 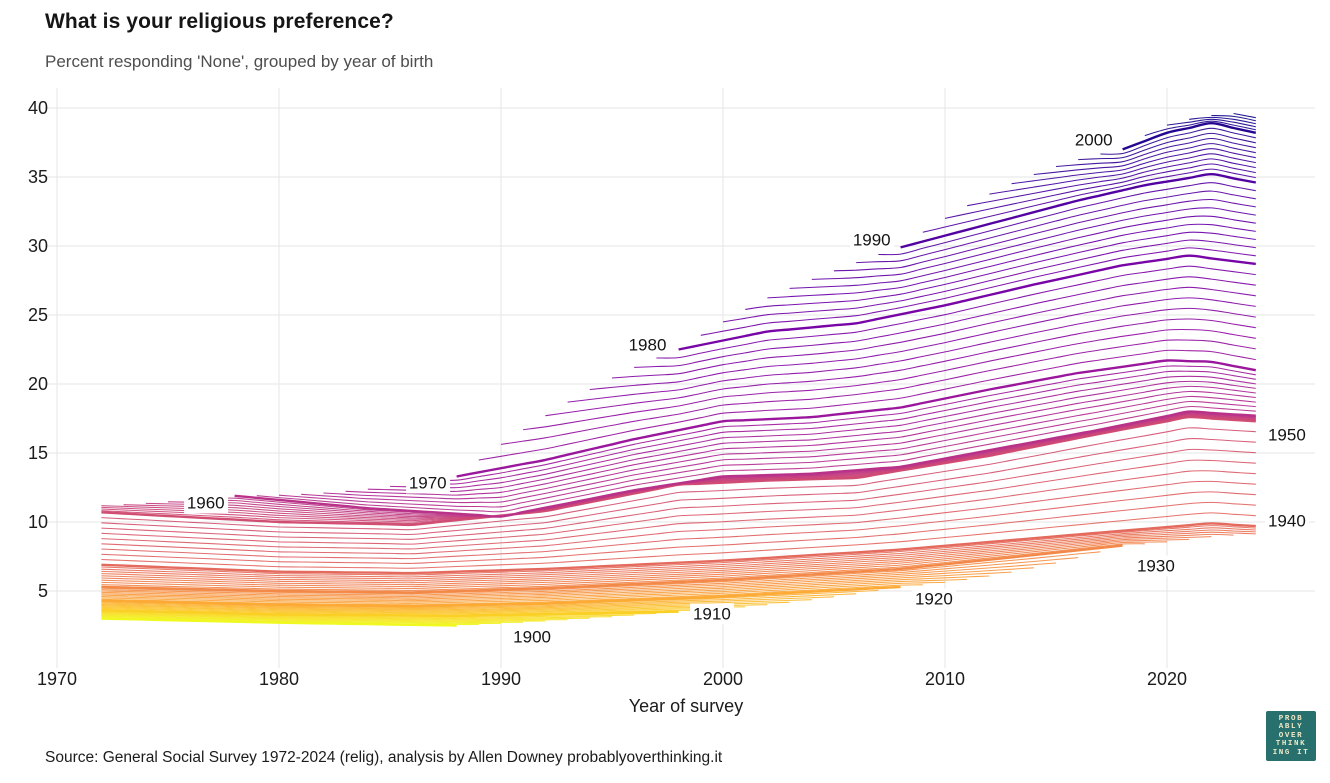 I want to click on cohort-line-1933, so click(x=645, y=563).